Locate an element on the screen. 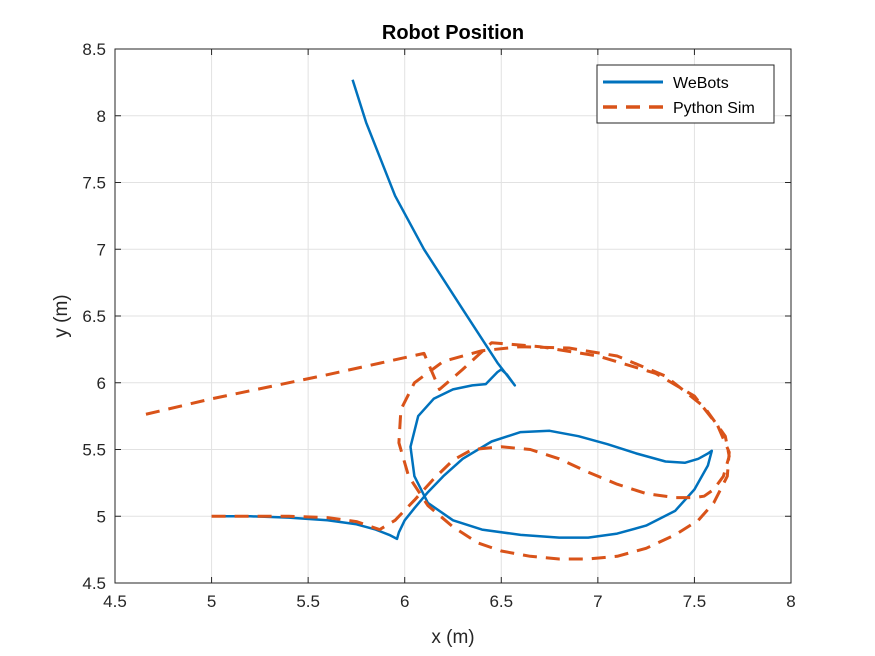  y-tick-label: 8 is located at coordinates (101, 116).